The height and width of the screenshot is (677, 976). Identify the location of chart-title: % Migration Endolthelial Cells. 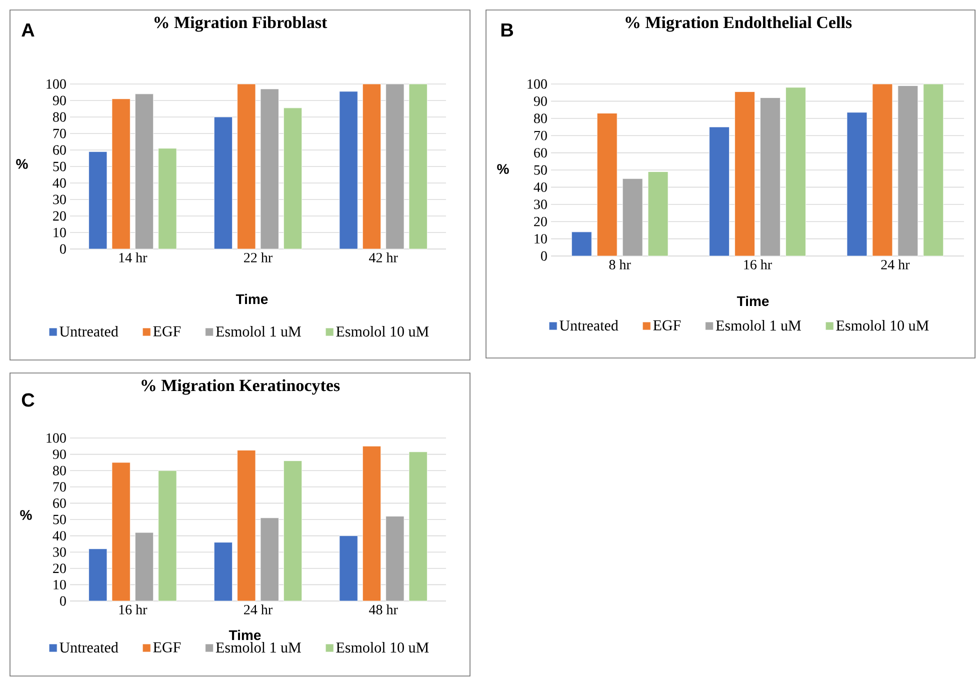
(739, 24).